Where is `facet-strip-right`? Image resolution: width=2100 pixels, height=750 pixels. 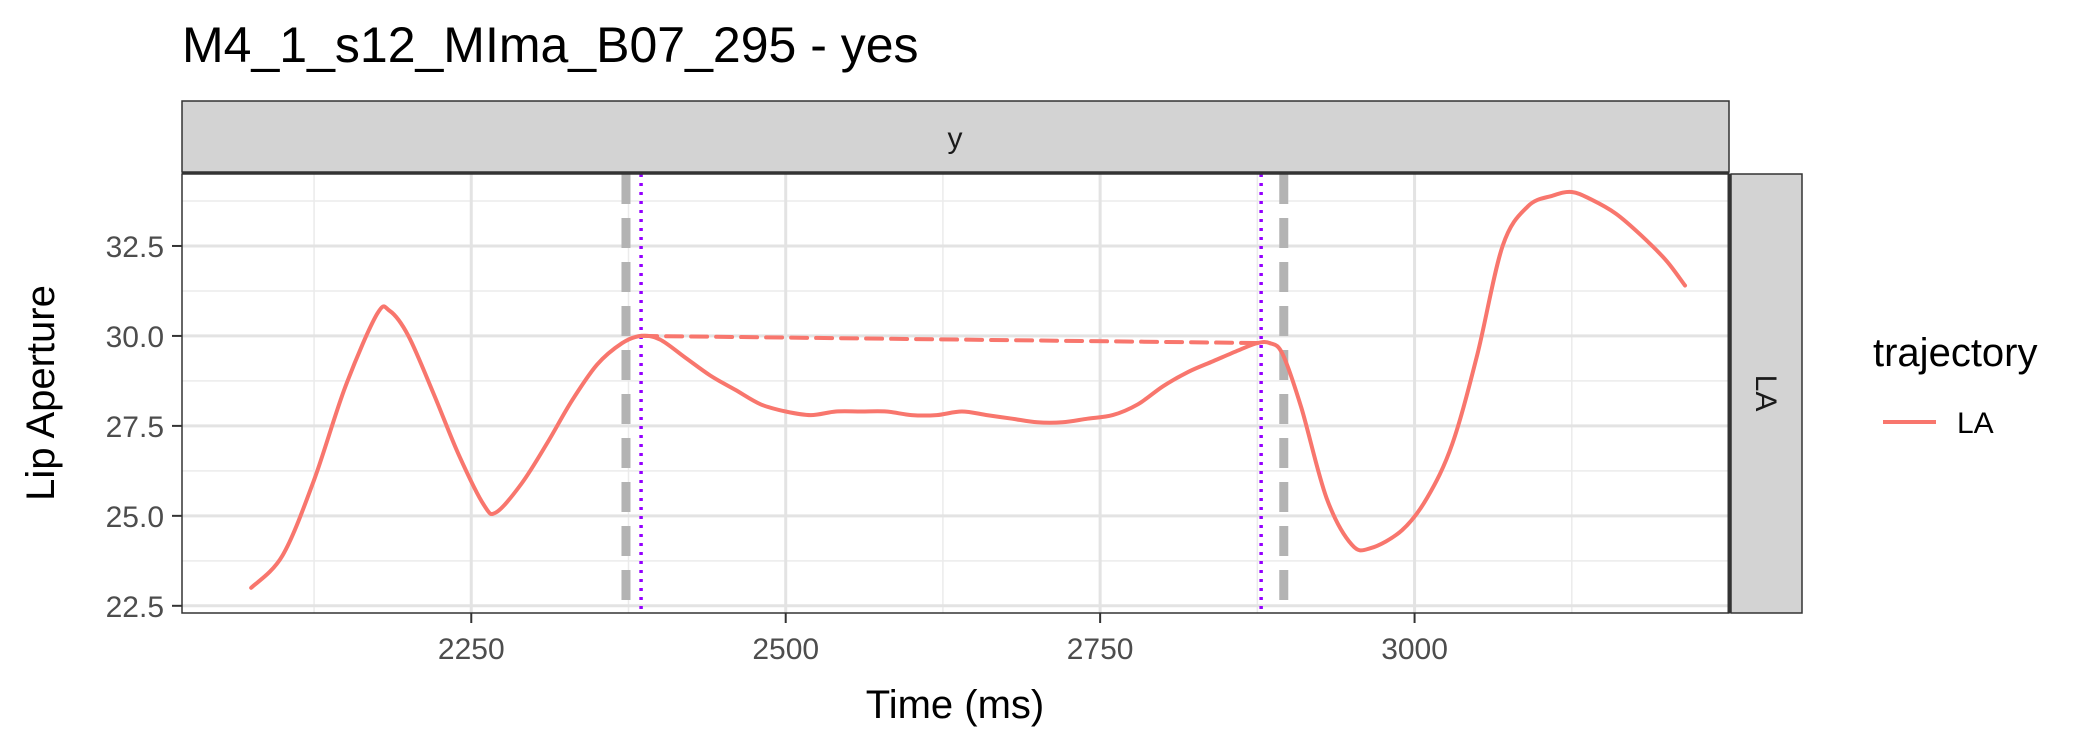 facet-strip-right is located at coordinates (1766, 393).